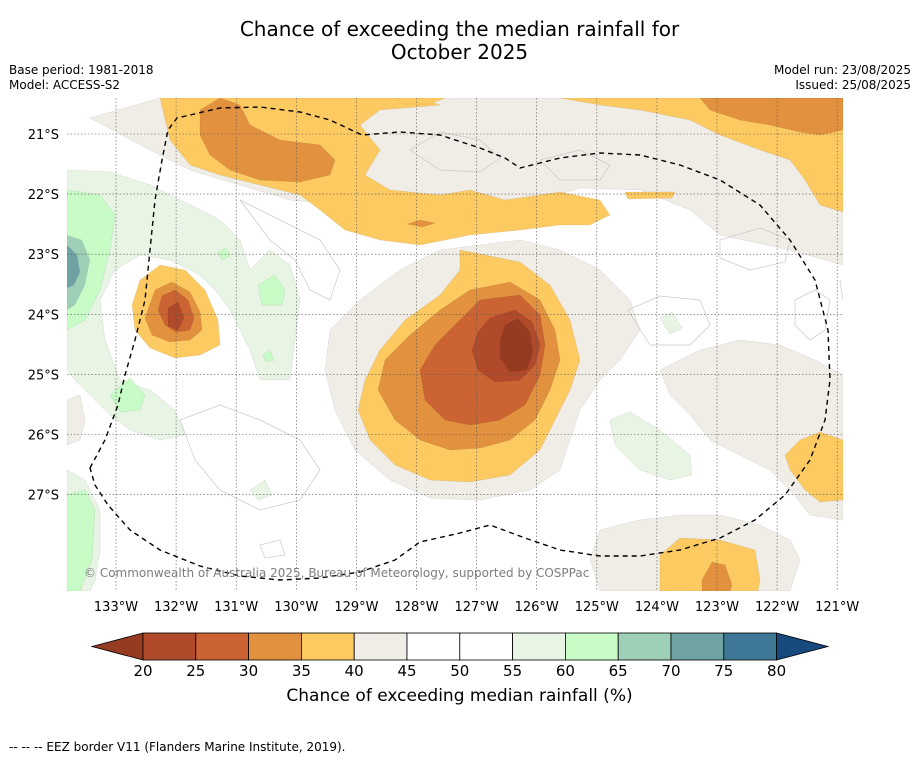 This screenshot has width=919, height=758. I want to click on longitude-tick-label: 125°W, so click(597, 607).